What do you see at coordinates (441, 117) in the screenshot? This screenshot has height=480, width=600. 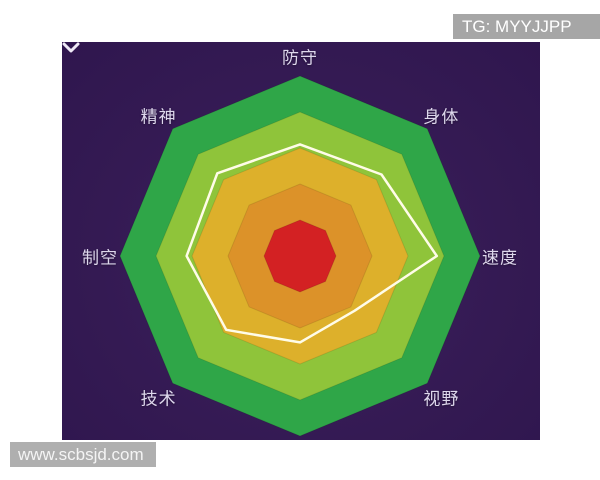 I see `axis-label-physical: 身体` at bounding box center [441, 117].